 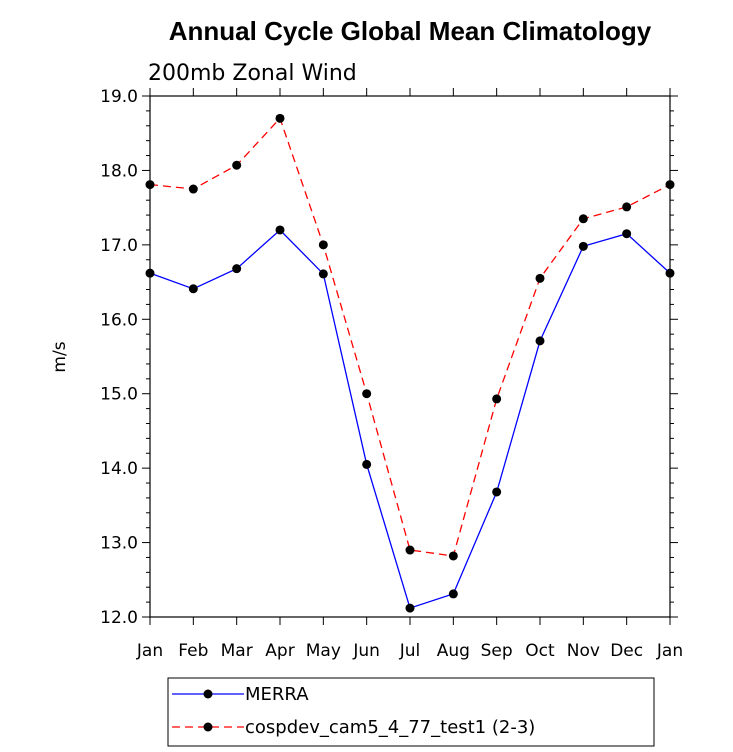 I want to click on x-tick-label: Jul, so click(x=410, y=651).